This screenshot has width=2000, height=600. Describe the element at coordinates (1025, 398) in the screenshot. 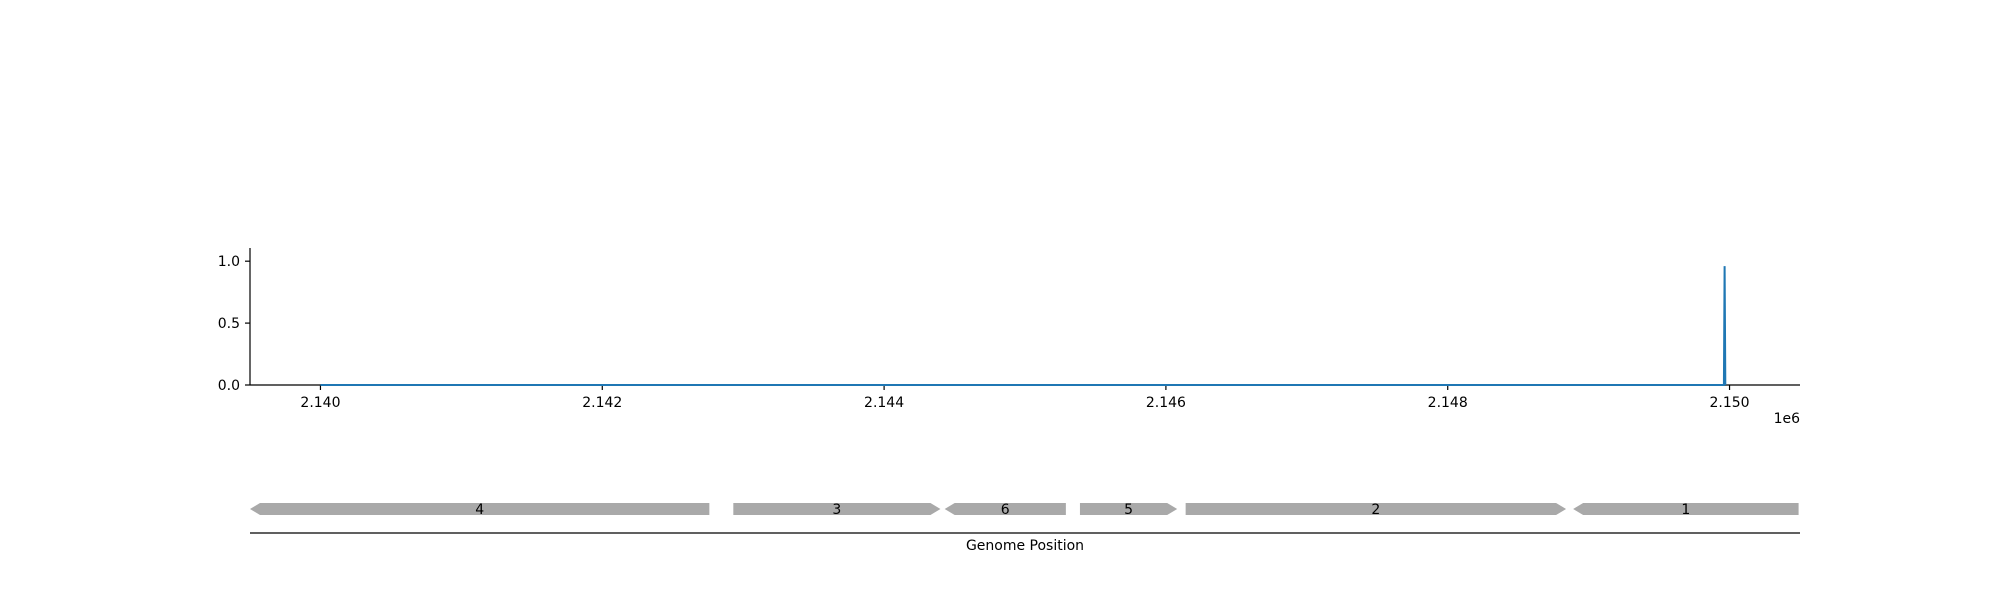

I see `x-ticks: 2.140 2.142 2.144 2.146 2.148 2.150` at that location.